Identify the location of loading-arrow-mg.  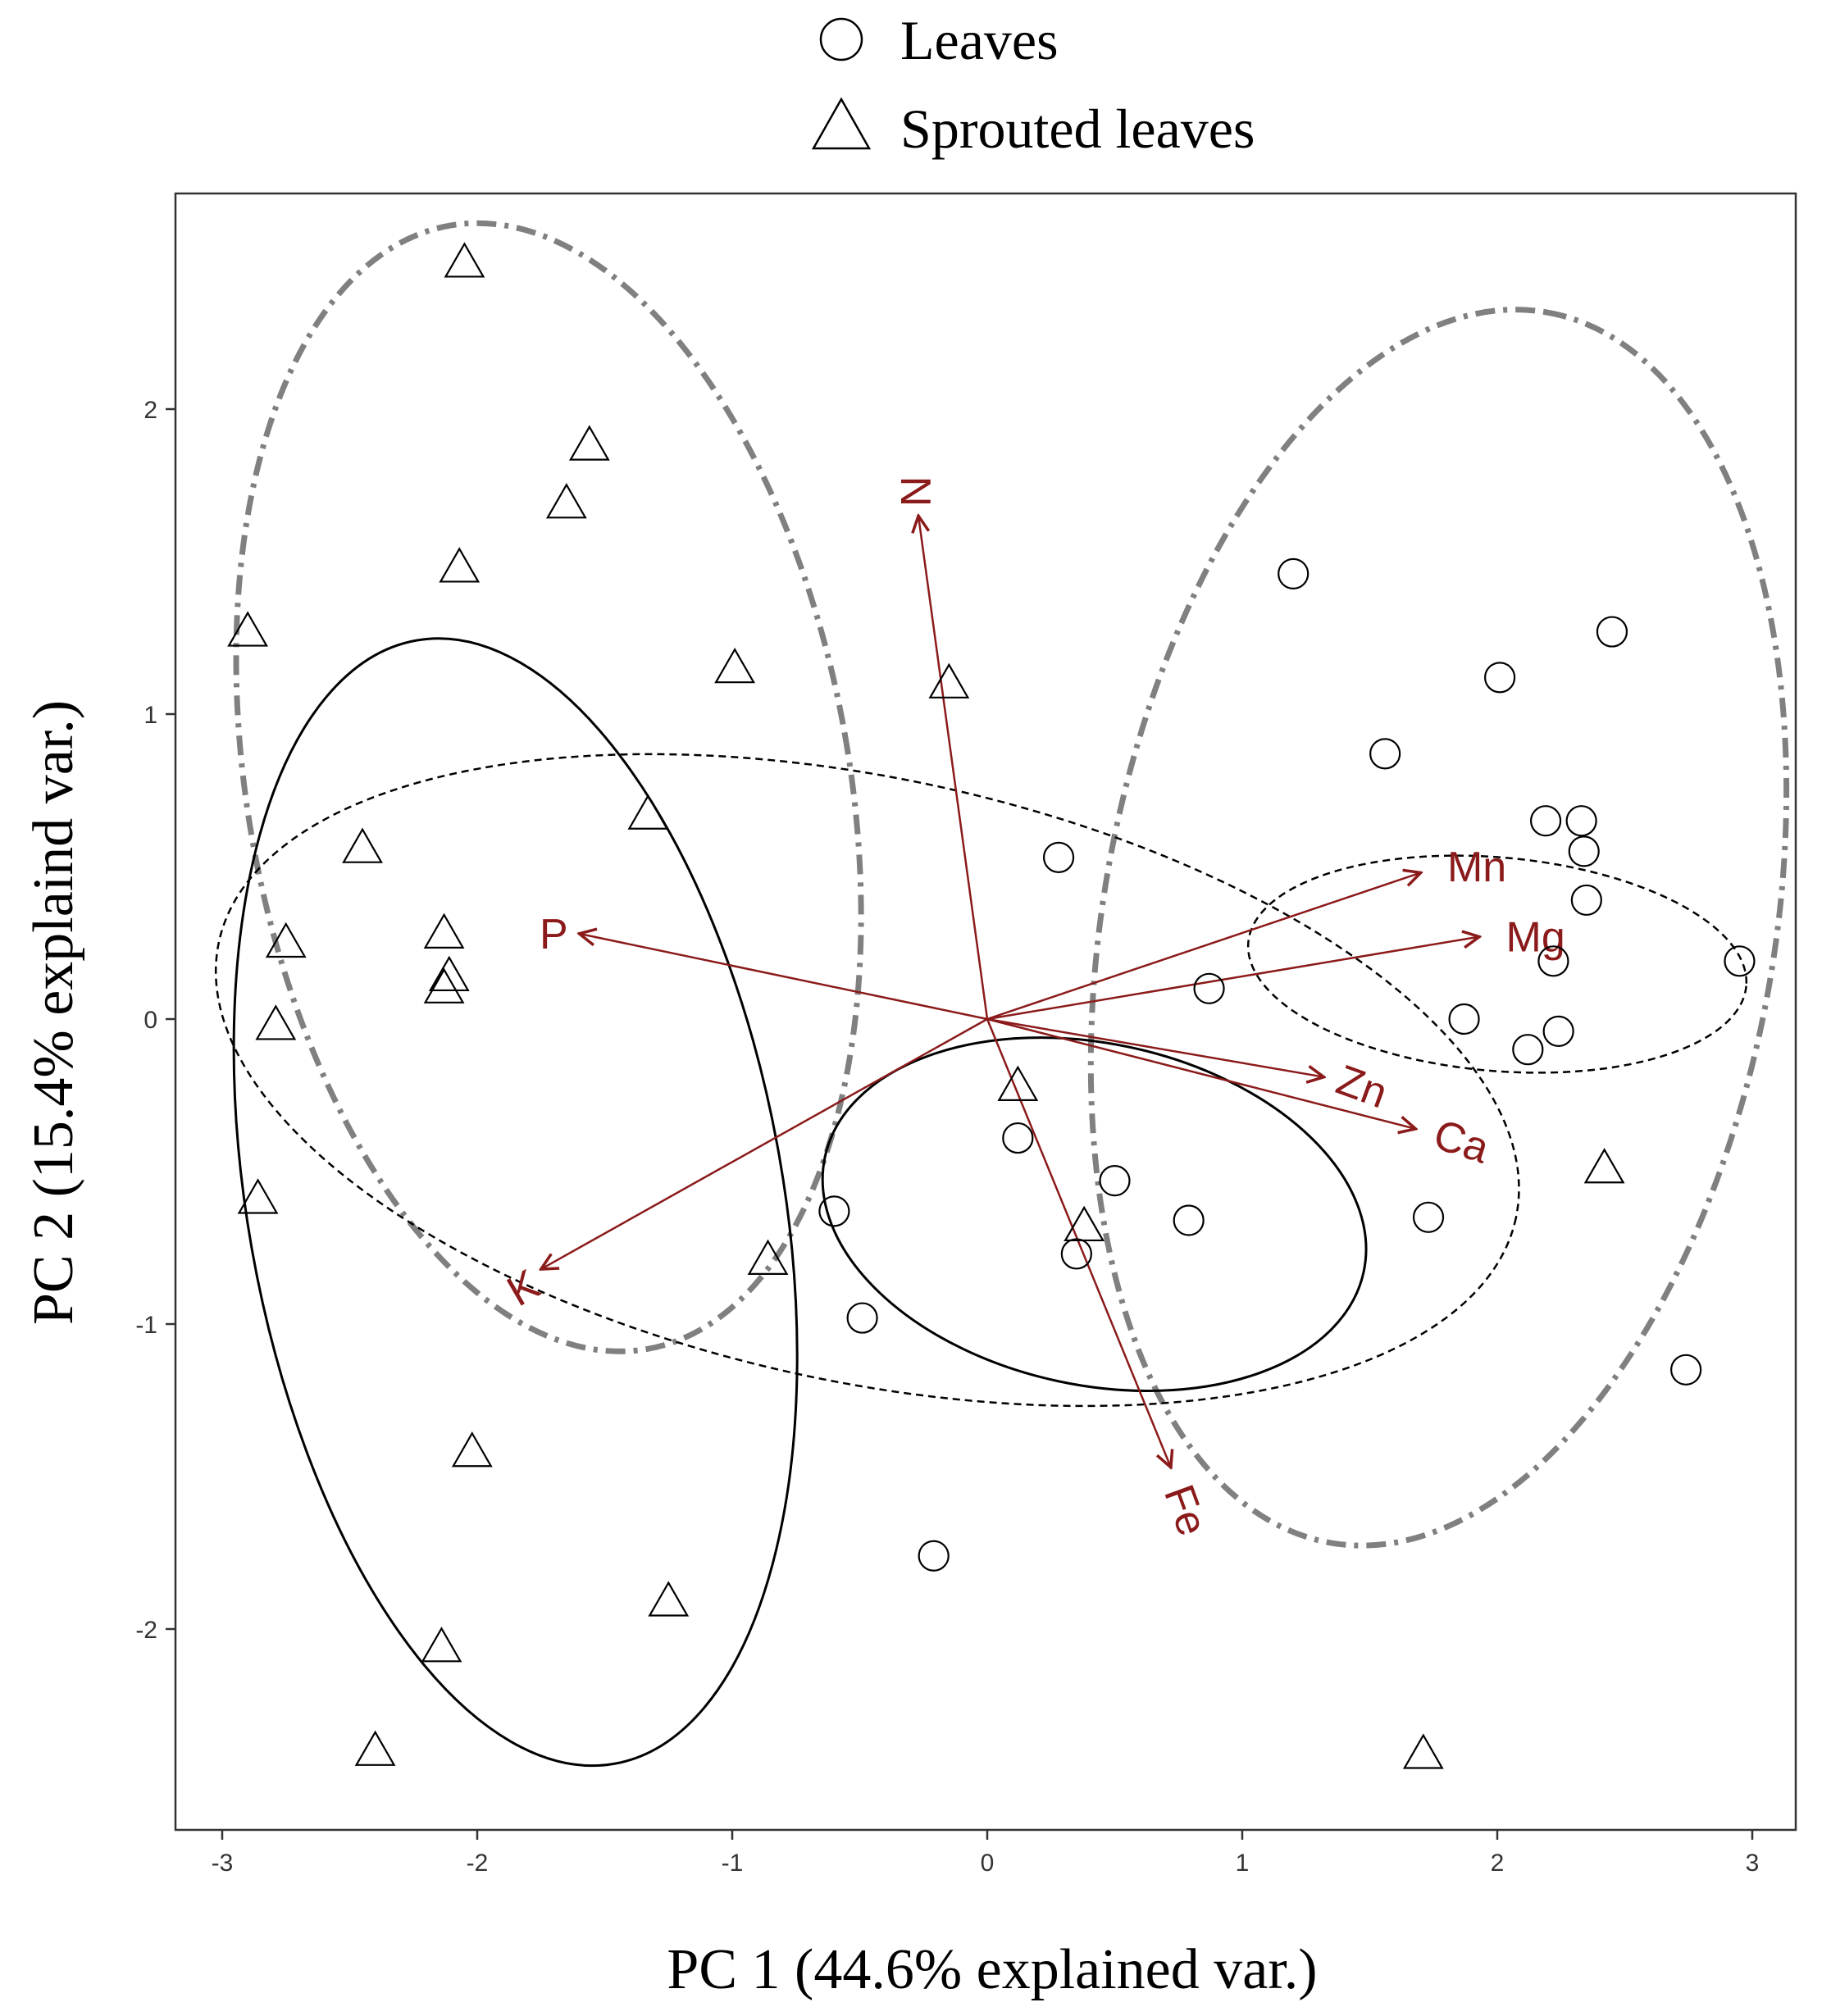
(1232, 979).